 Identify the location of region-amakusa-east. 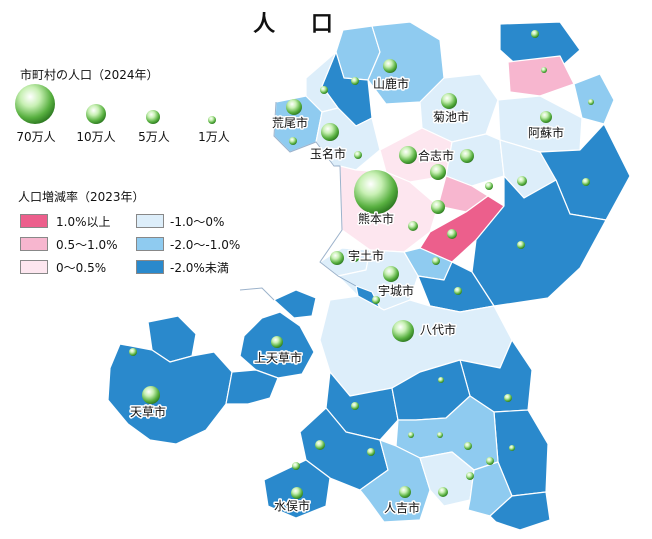
(252, 387).